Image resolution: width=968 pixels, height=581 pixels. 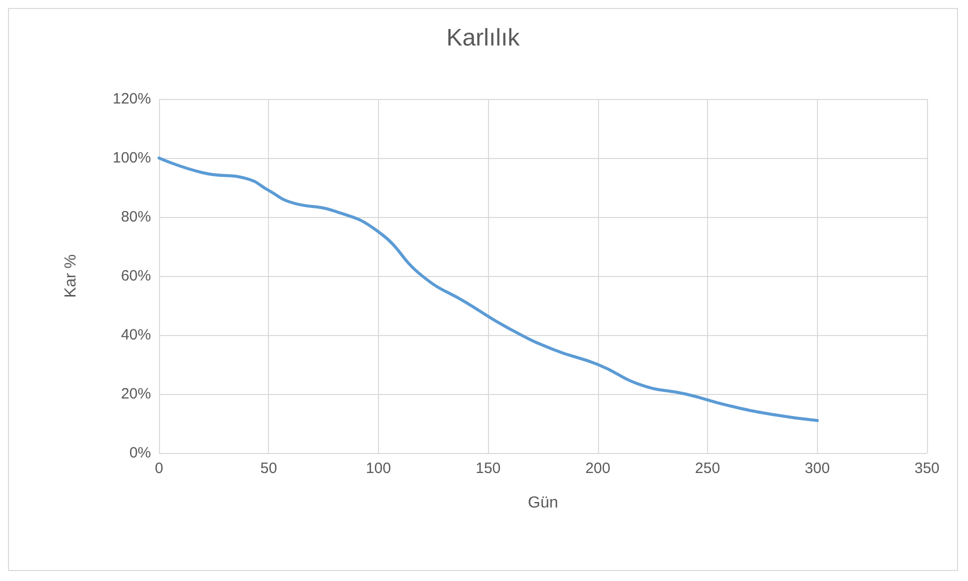 I want to click on y-axis-title: Kar %, so click(x=71, y=276).